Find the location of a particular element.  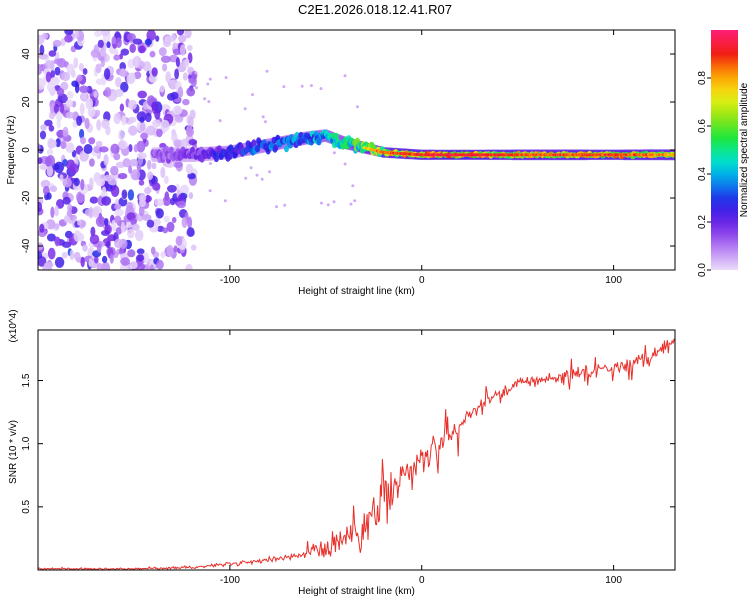

colorbar-tick-label: 0.2 is located at coordinates (702, 222).